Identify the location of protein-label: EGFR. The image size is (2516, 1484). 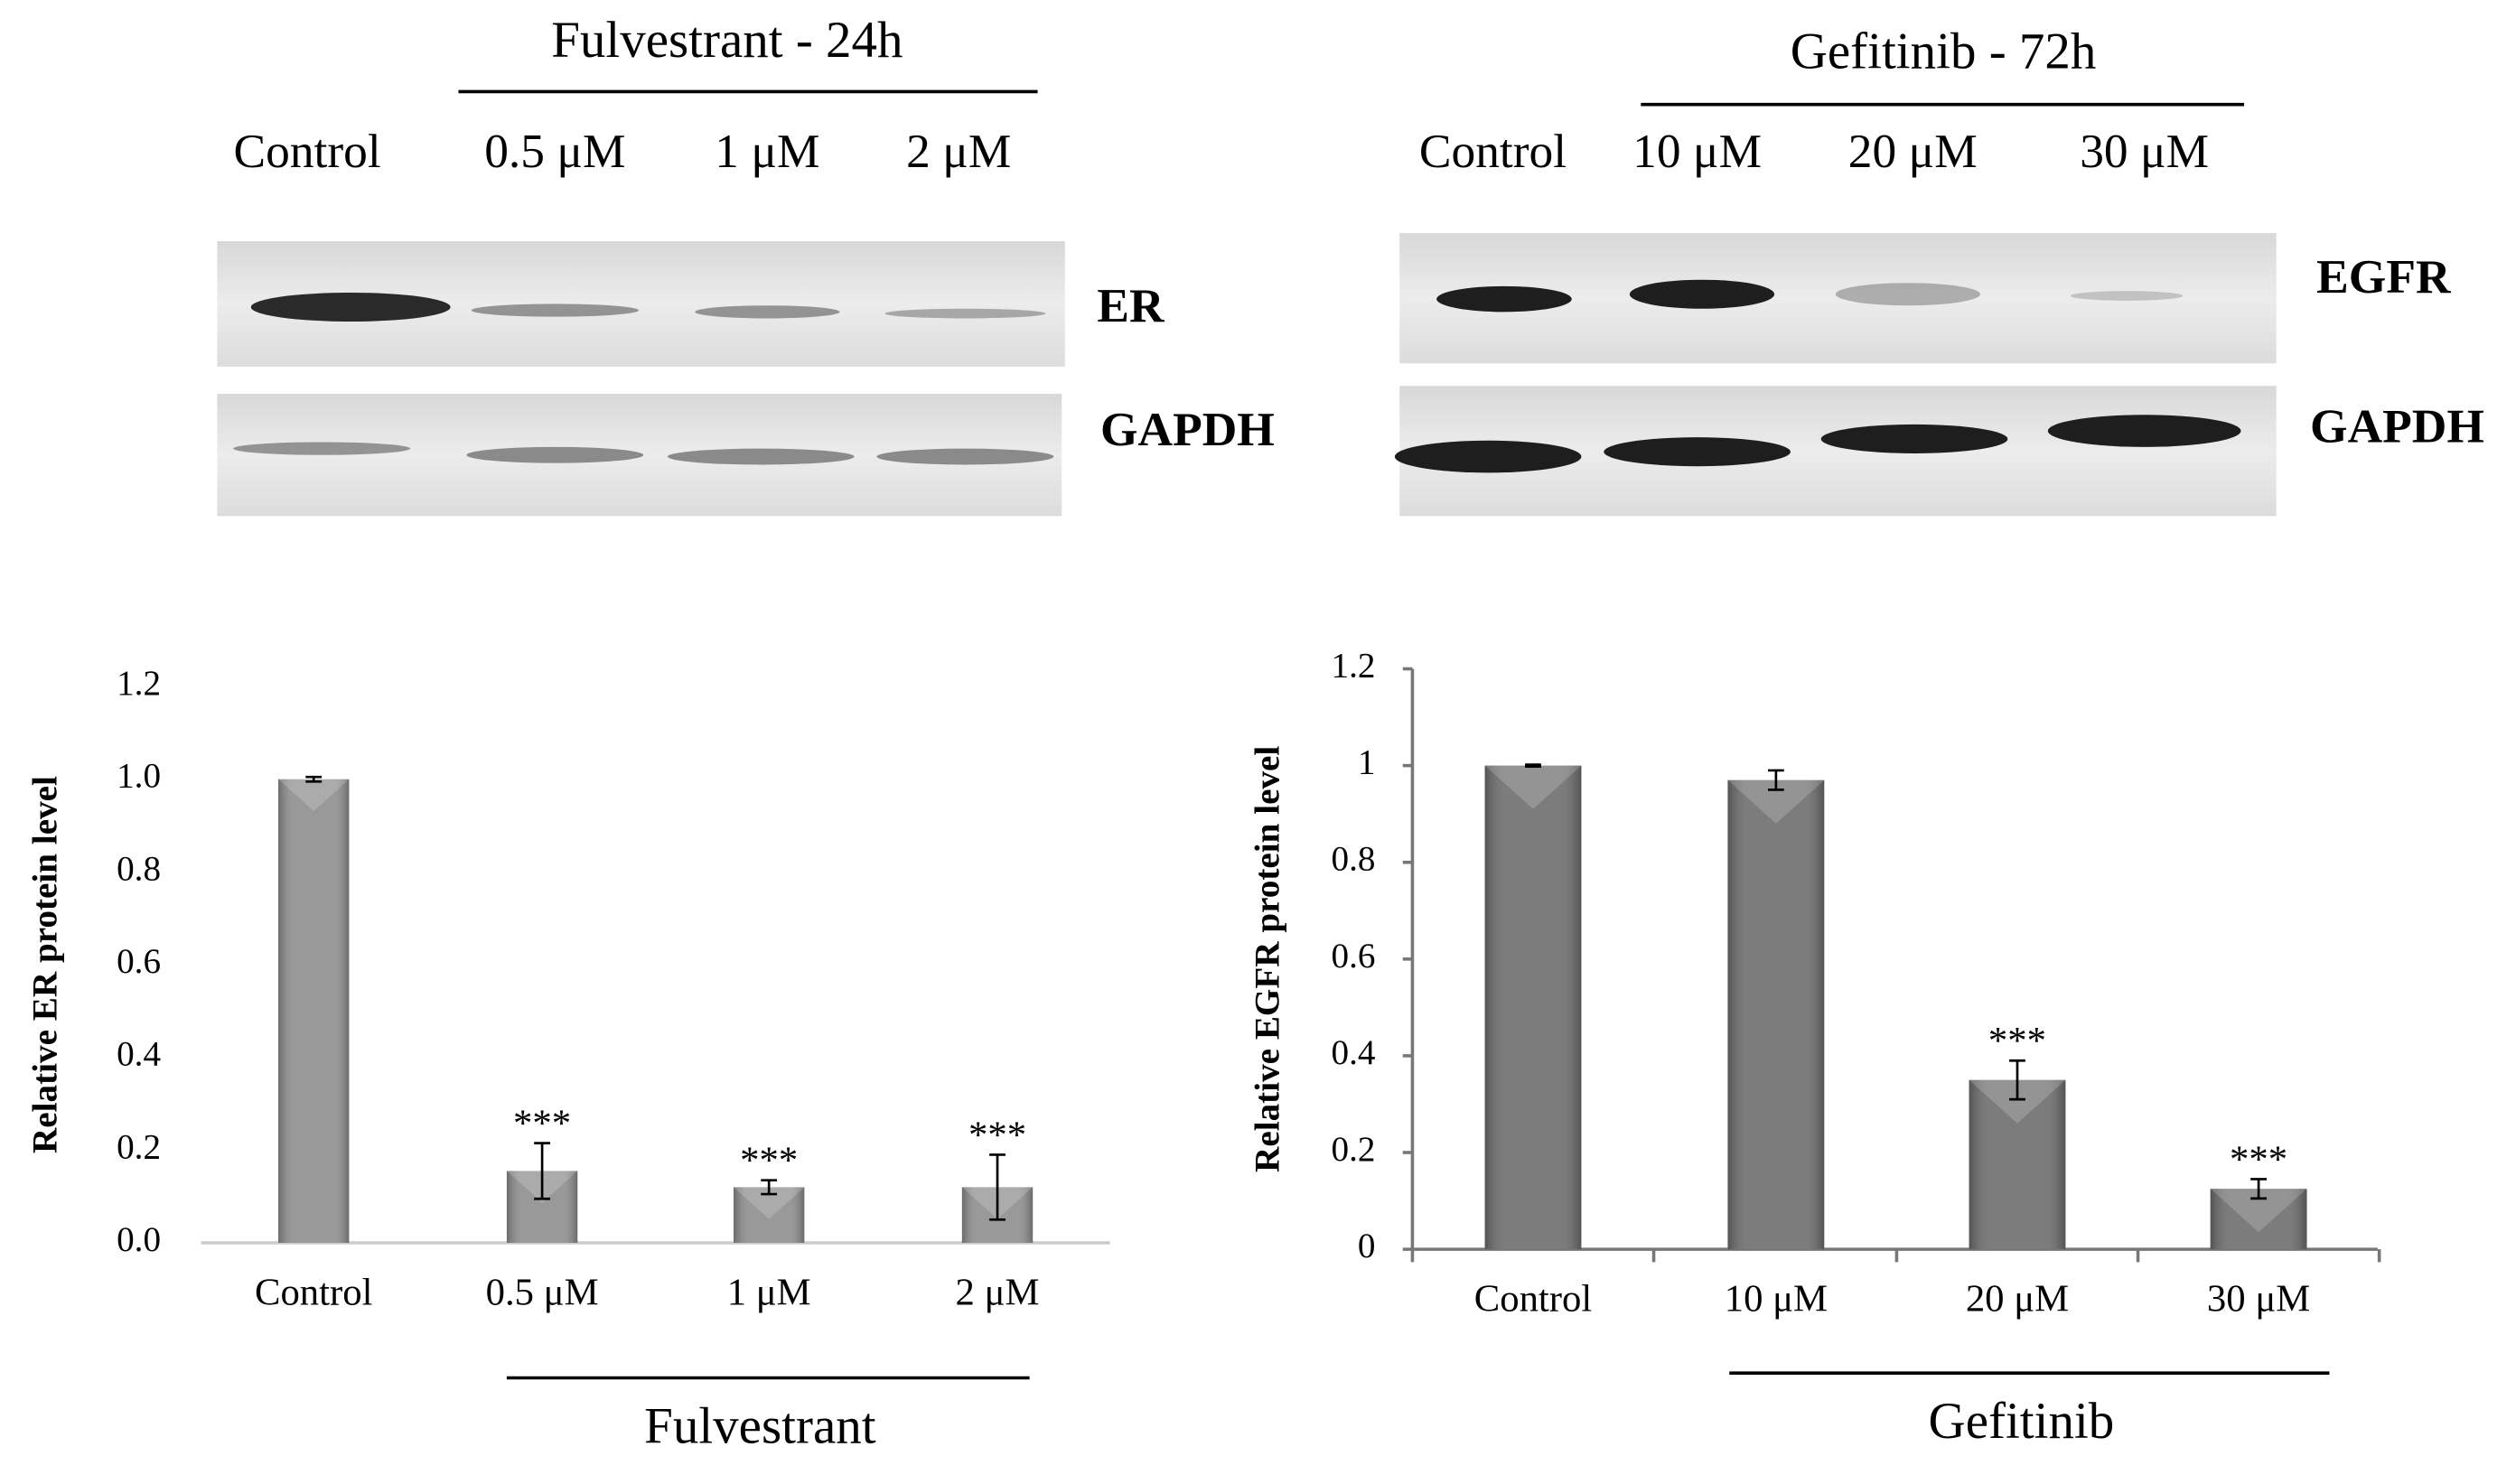
(2384, 276).